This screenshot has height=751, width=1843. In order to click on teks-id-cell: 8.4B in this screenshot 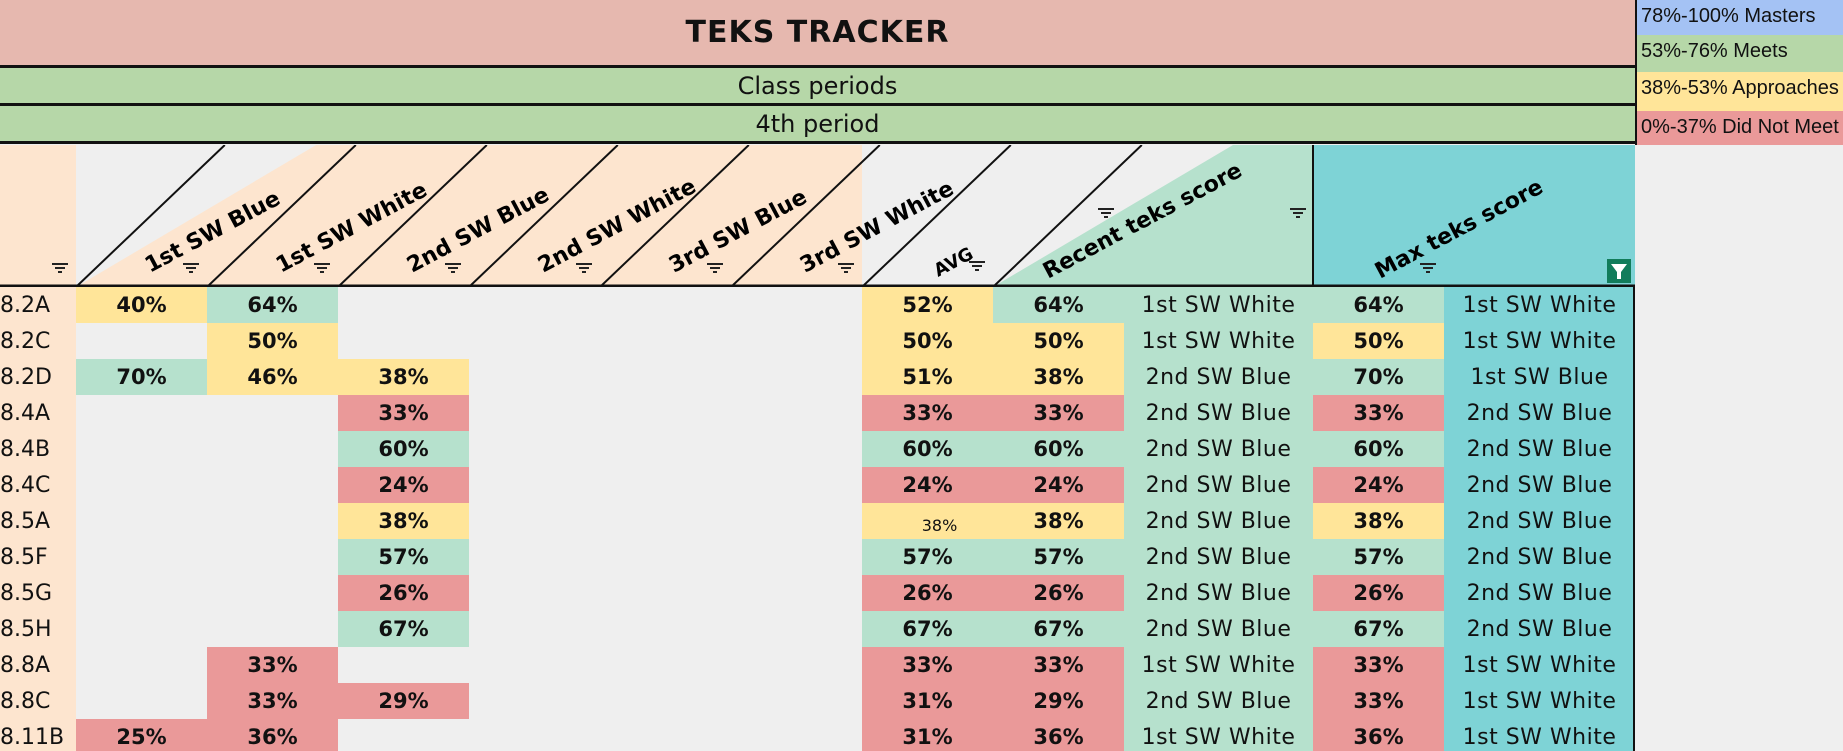, I will do `click(38, 449)`.